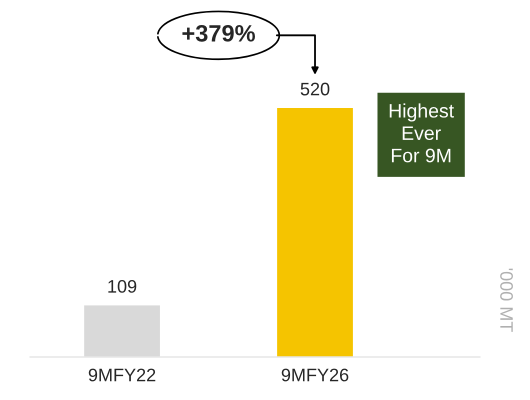 This screenshot has height=400, width=530. I want to click on x-tick-label: 9MFY22, so click(122, 375).